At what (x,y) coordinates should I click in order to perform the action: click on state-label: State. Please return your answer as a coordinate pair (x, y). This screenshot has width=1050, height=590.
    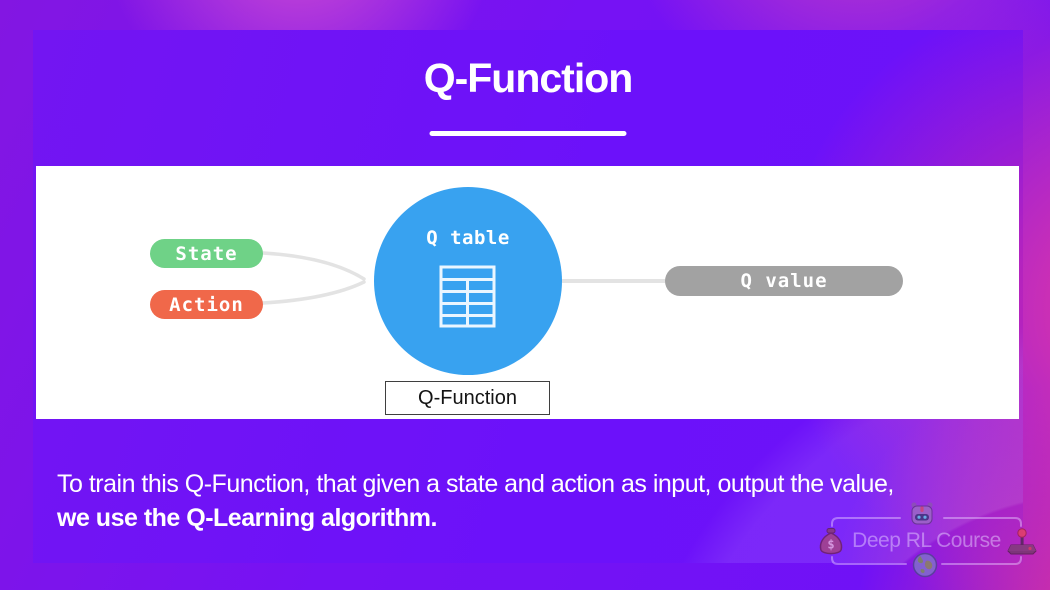
    Looking at the image, I should click on (206, 253).